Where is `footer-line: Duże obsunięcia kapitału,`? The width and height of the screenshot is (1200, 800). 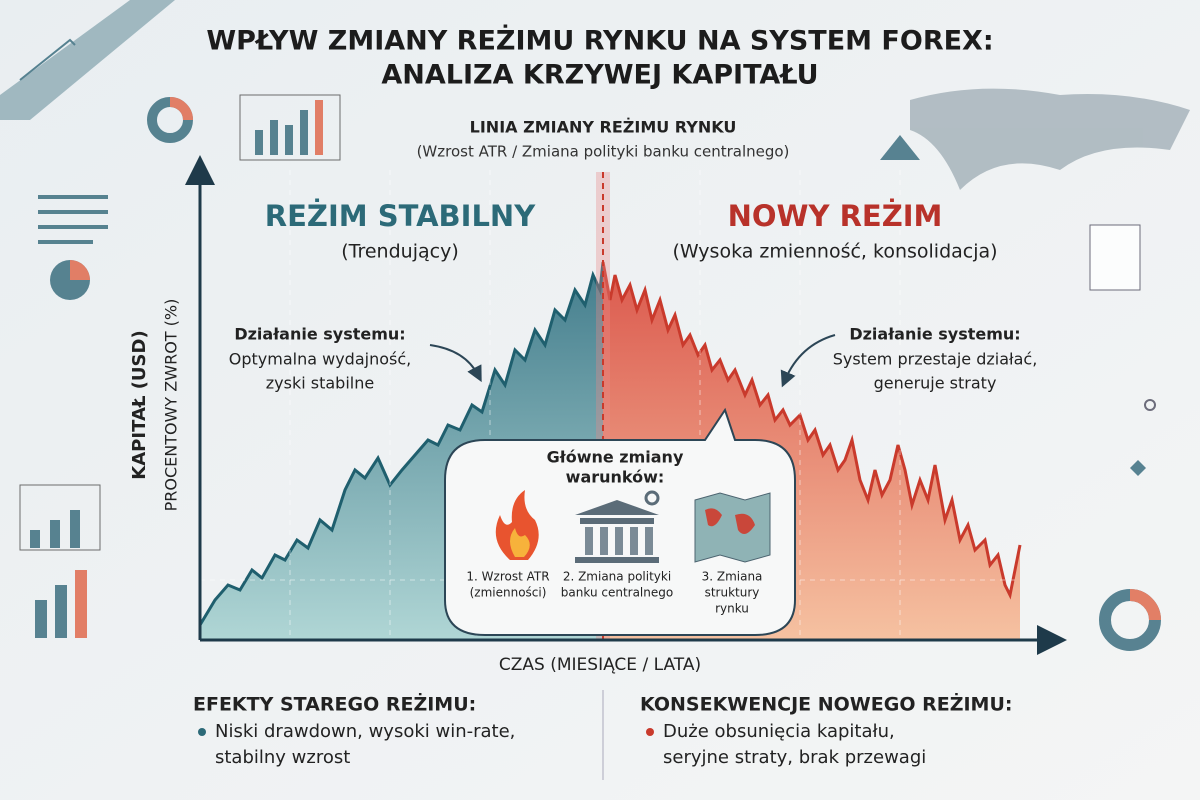
footer-line: Duże obsunięcia kapitału, is located at coordinates (779, 731).